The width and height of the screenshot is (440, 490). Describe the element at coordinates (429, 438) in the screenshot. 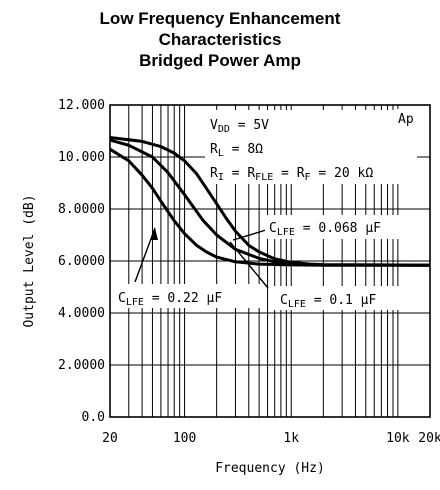

I see `x-tick-label: 20k` at that location.